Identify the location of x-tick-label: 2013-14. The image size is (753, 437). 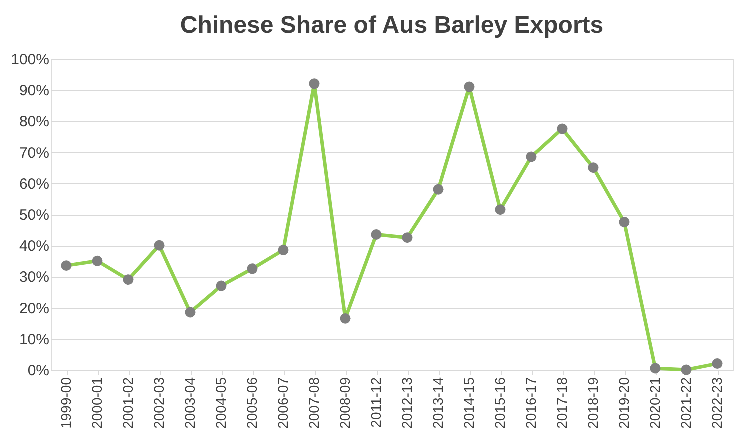
(438, 403).